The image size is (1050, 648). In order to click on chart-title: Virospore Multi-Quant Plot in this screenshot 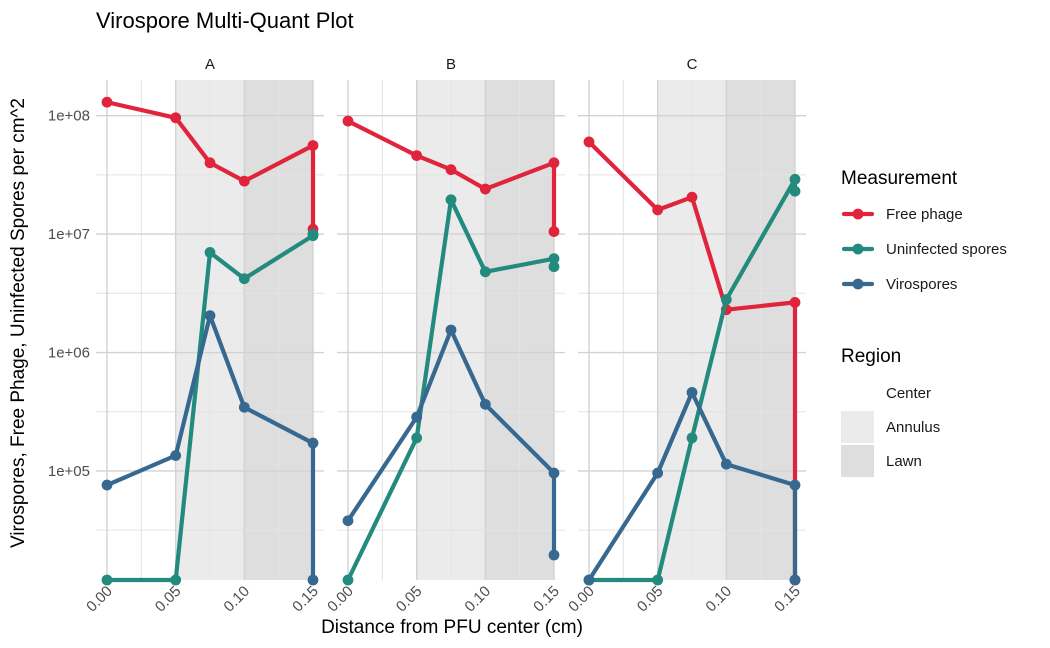, I will do `click(225, 20)`.